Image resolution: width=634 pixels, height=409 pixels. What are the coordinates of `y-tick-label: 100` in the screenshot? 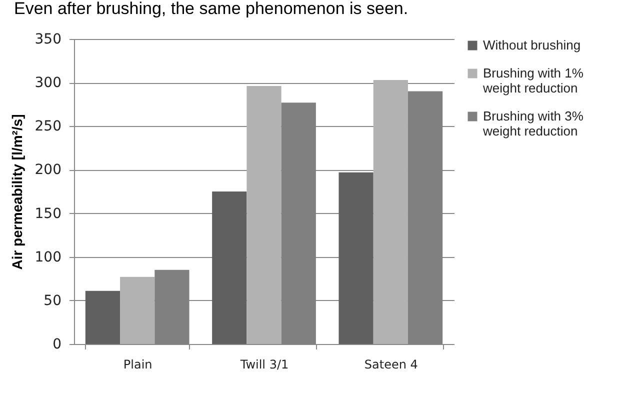 It's located at (48, 257).